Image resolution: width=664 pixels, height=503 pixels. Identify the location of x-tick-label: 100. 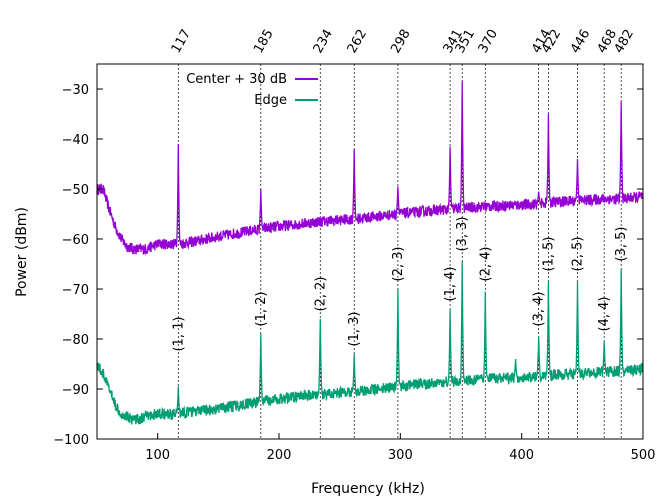
(157, 455).